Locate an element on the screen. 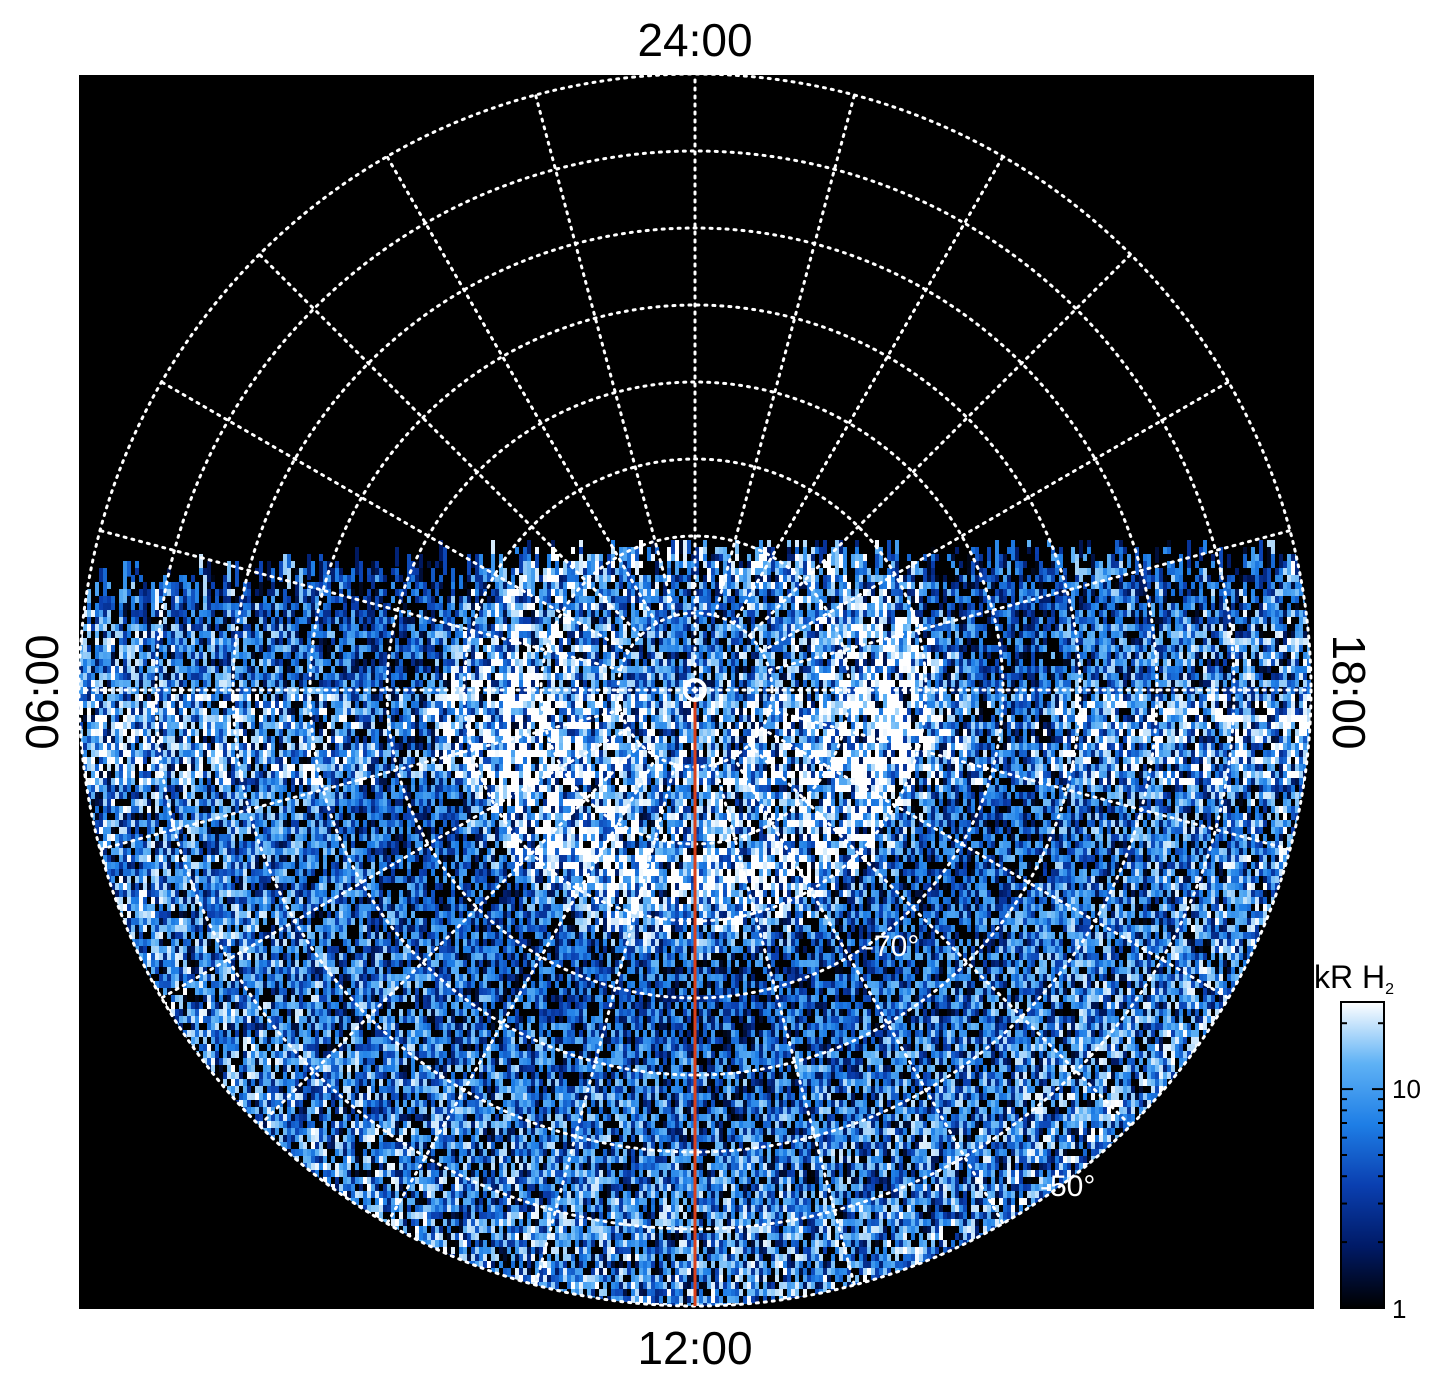 The height and width of the screenshot is (1384, 1447). colorbar-tick-label-10: 10 is located at coordinates (1406, 1089).